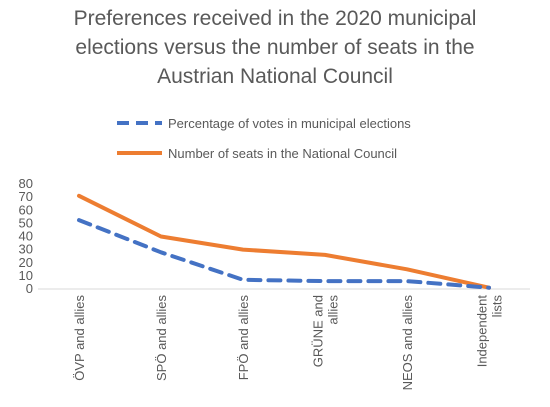 This screenshot has width=550, height=407. What do you see at coordinates (26, 236) in the screenshot?
I see `y-tick-label: 40` at bounding box center [26, 236].